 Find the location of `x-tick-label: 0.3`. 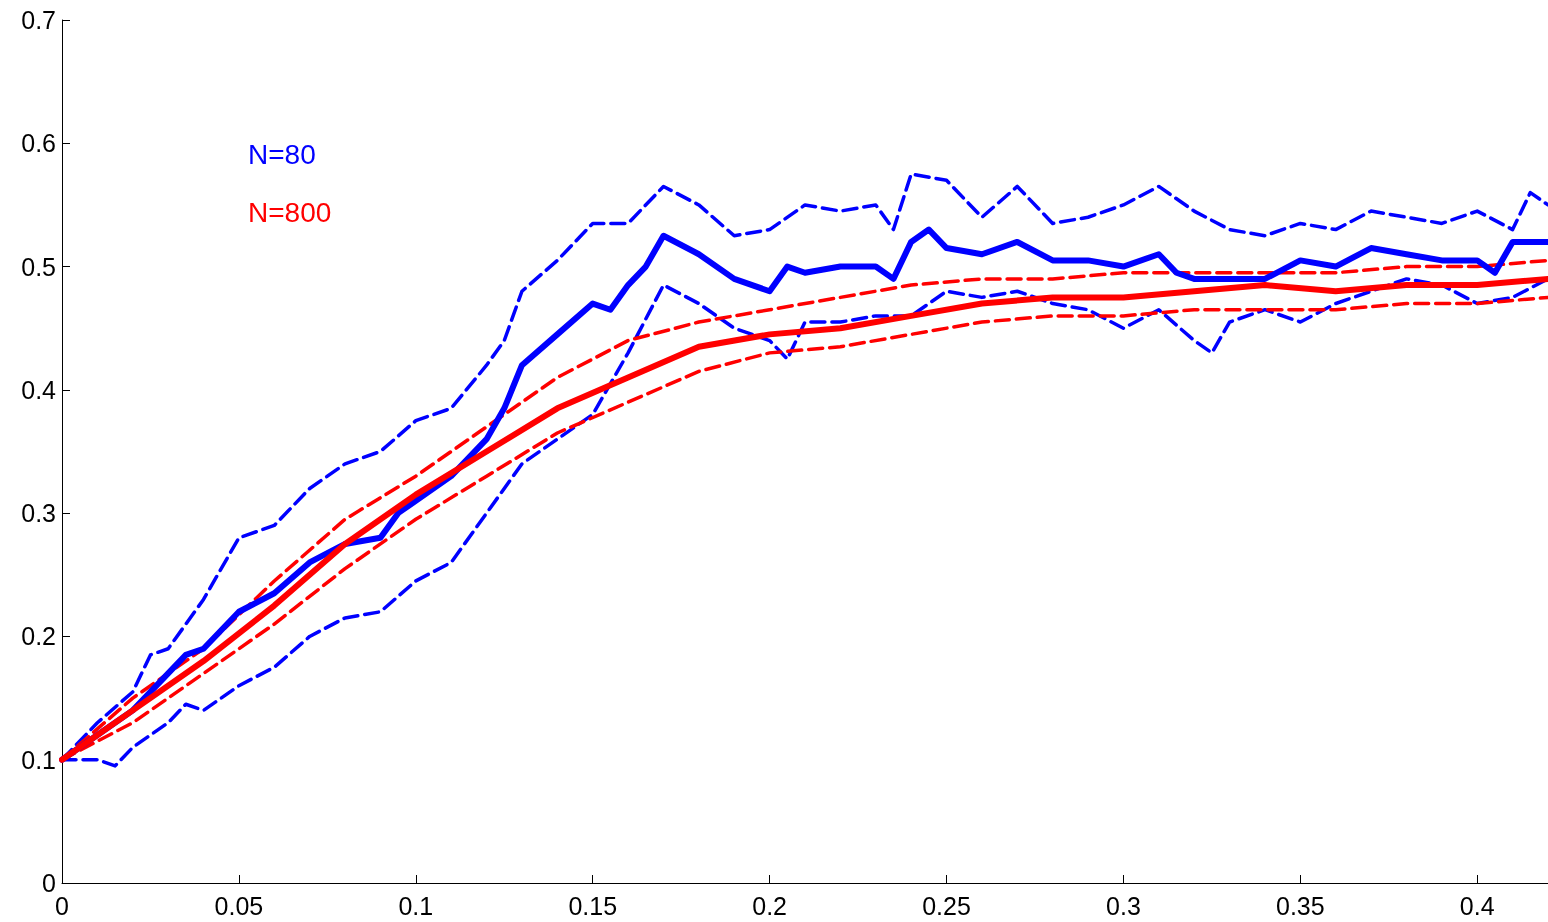

x-tick-label: 0.3 is located at coordinates (1123, 905).